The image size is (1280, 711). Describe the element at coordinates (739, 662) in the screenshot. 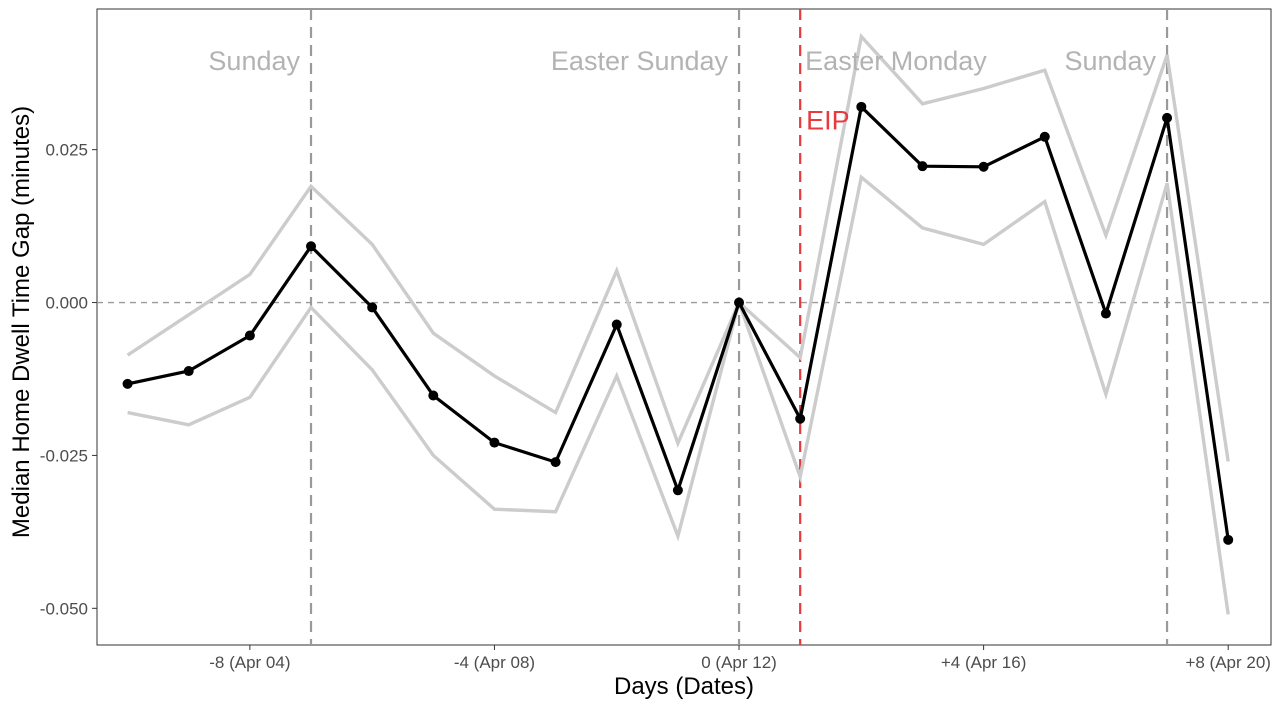

I see `x-tick-label: 0 (Apr 12)` at that location.